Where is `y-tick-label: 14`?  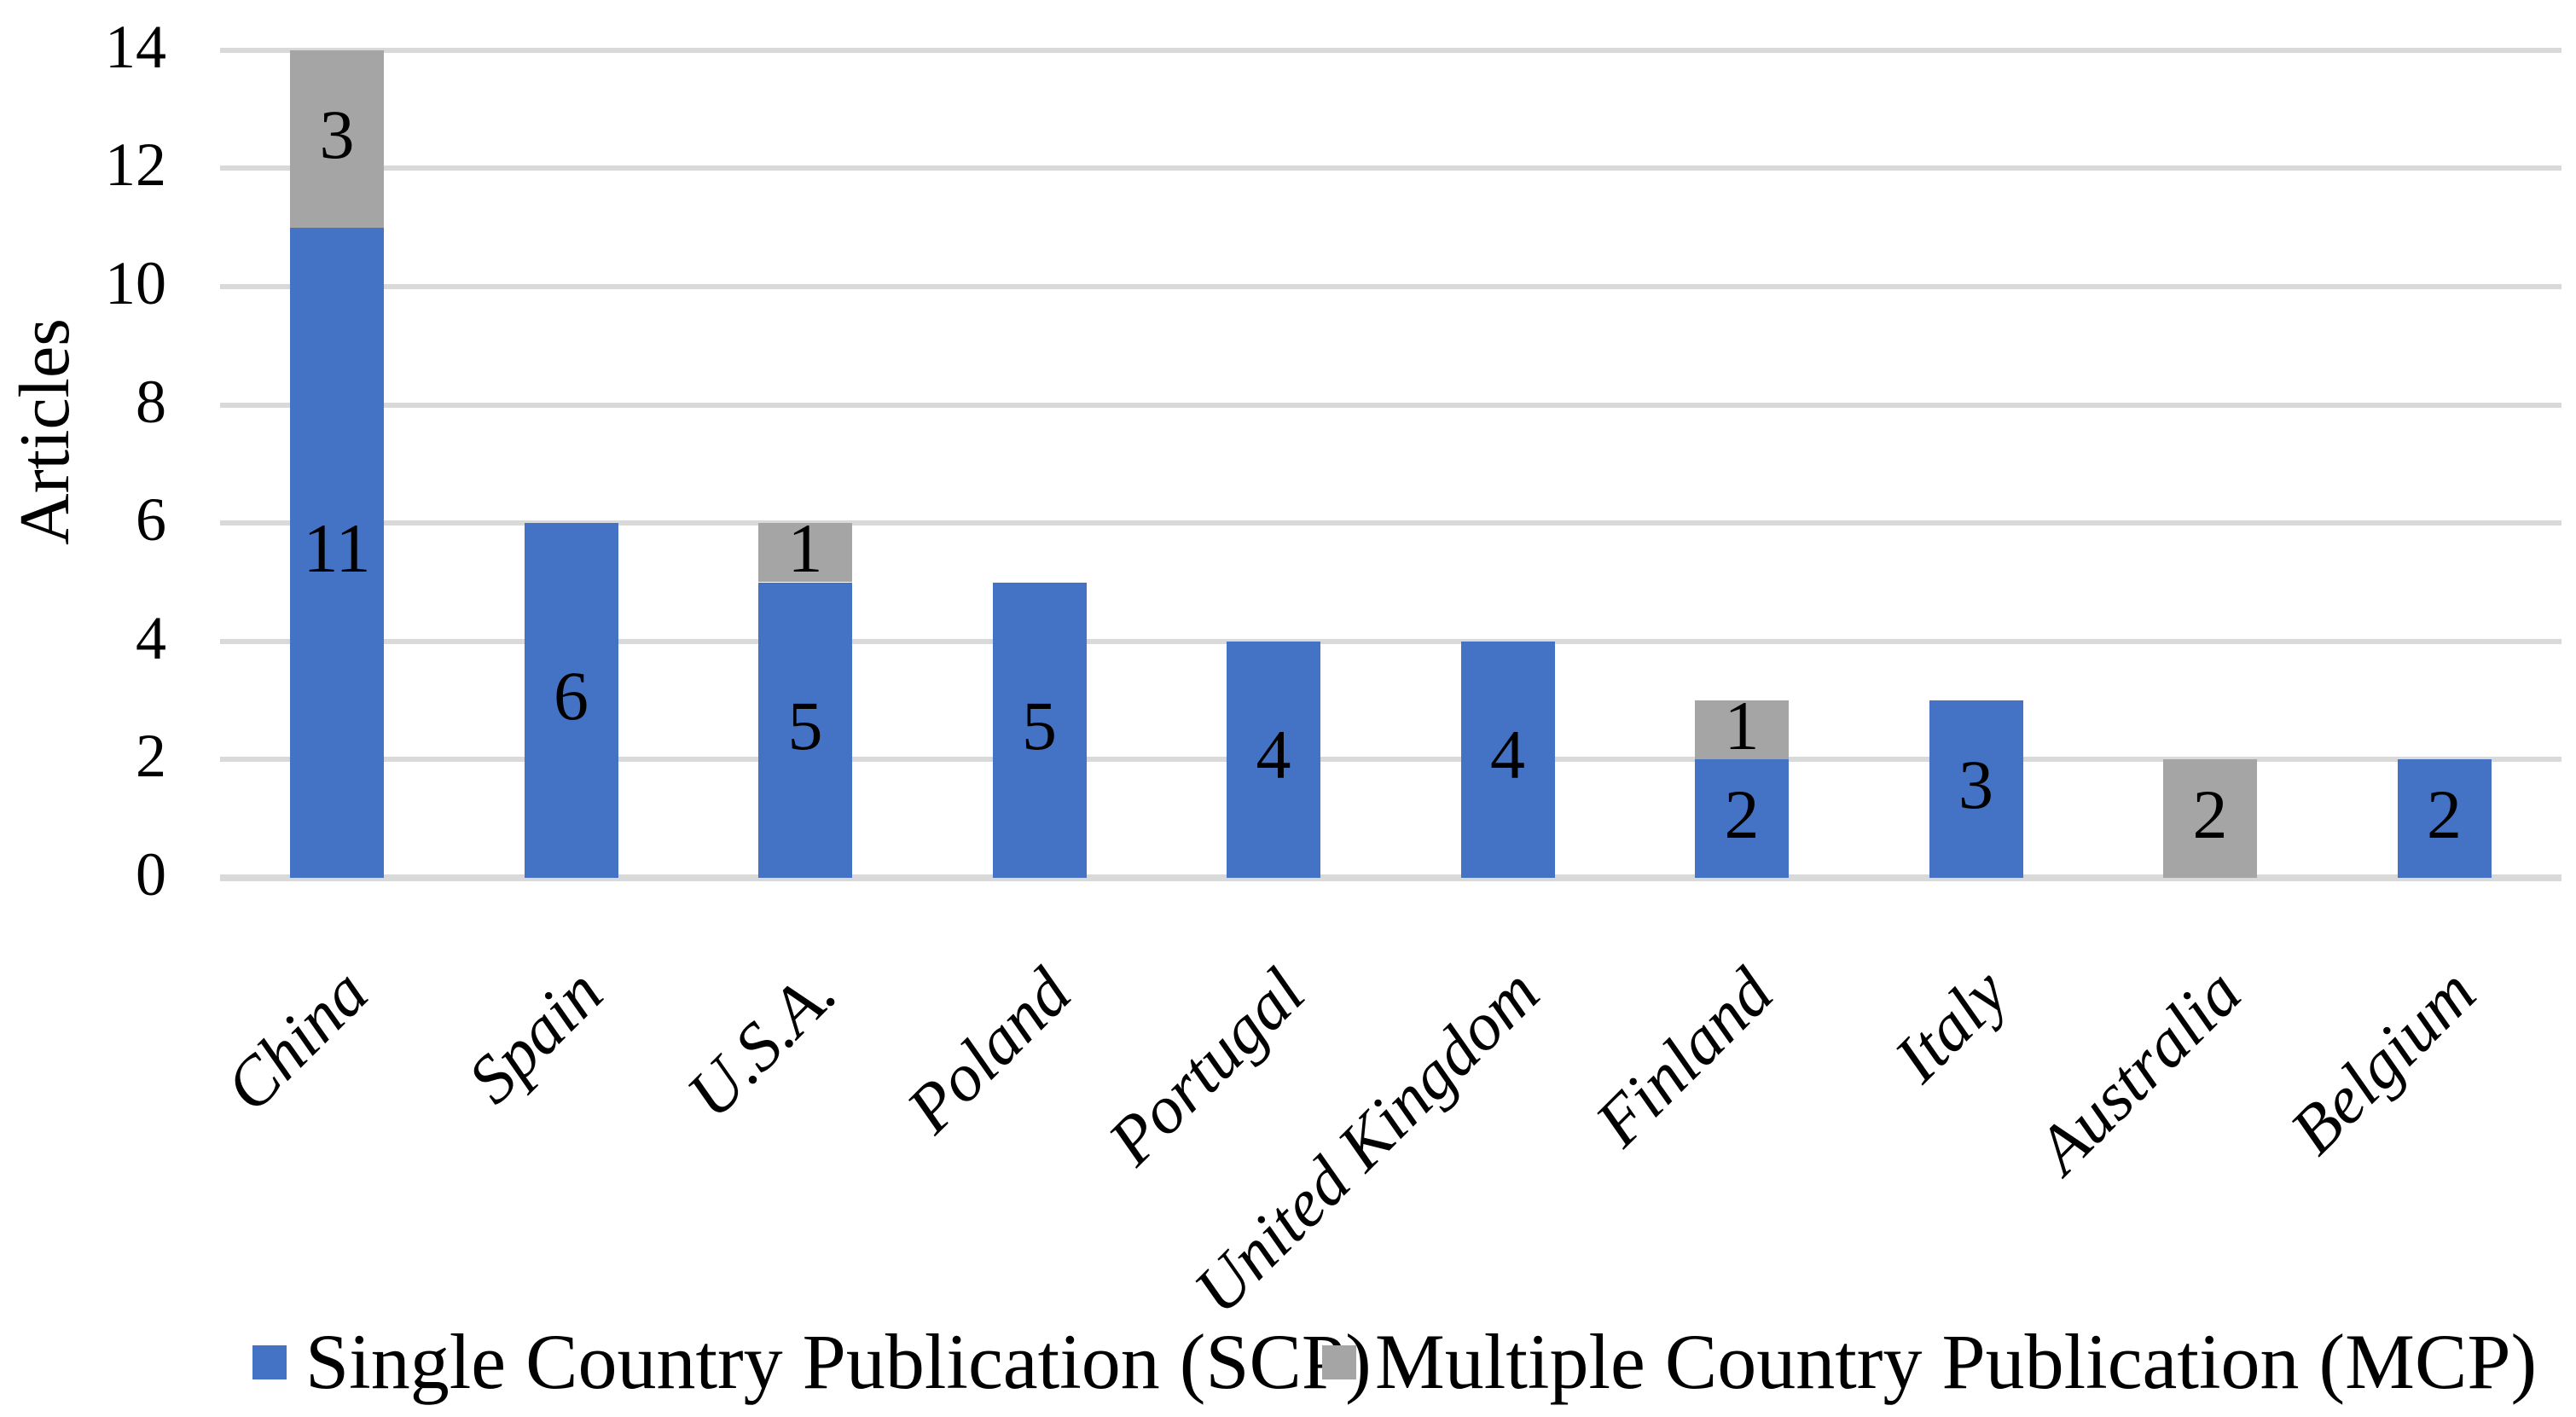
y-tick-label: 14 is located at coordinates (135, 46).